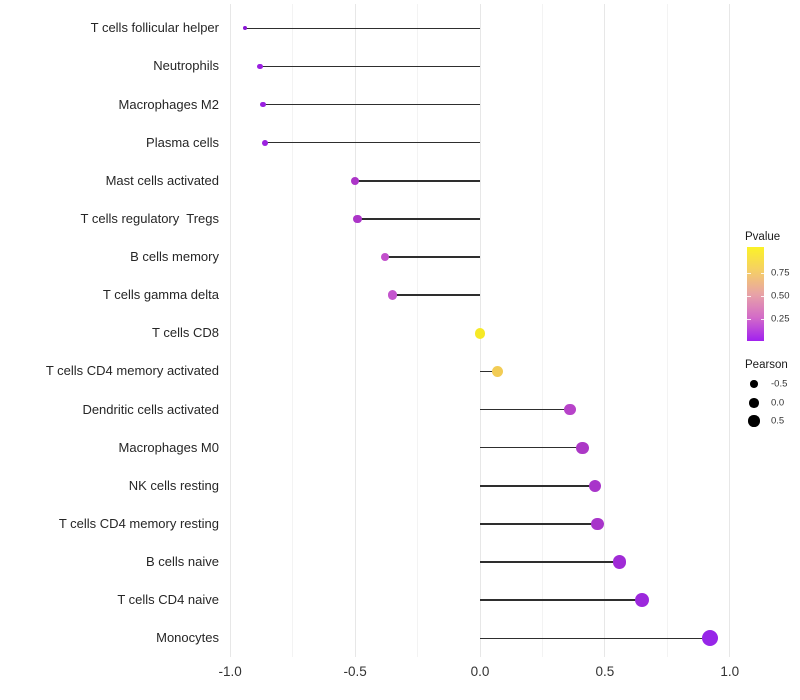  Describe the element at coordinates (766, 365) in the screenshot. I see `pearson-legend-title: Pearson` at that location.